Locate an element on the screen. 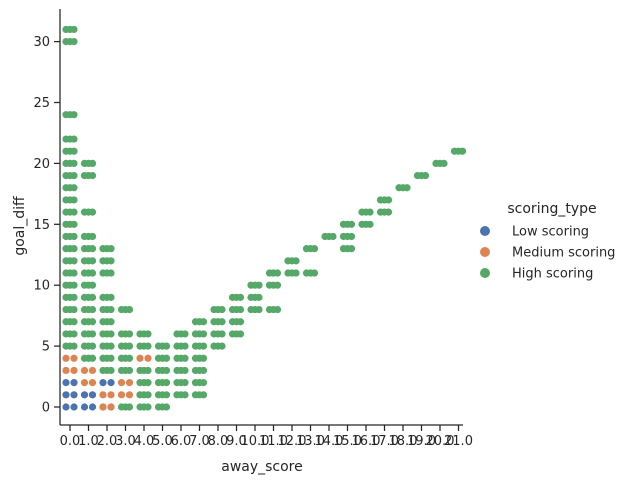 This screenshot has width=634, height=488. x-tick-label: 19.0 is located at coordinates (421, 441).